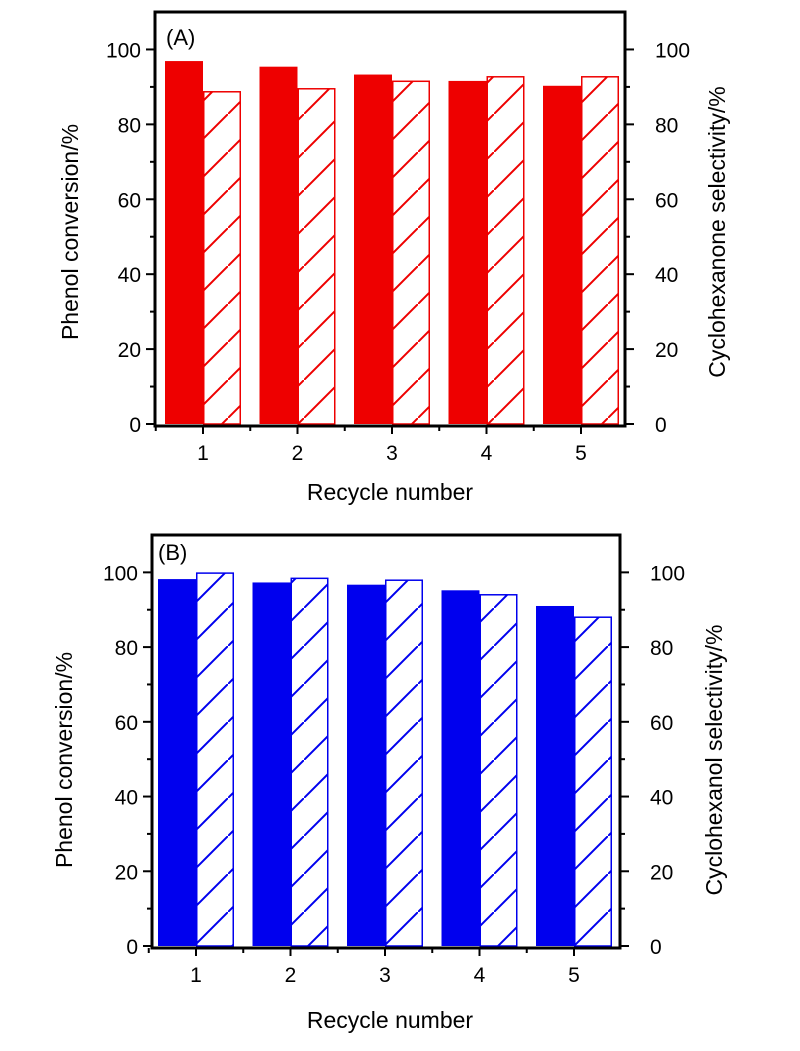 This screenshot has width=800, height=1051. Describe the element at coordinates (714, 759) in the screenshot. I see `y-axis-label-right: Cyclohexanol selectivity/%` at that location.